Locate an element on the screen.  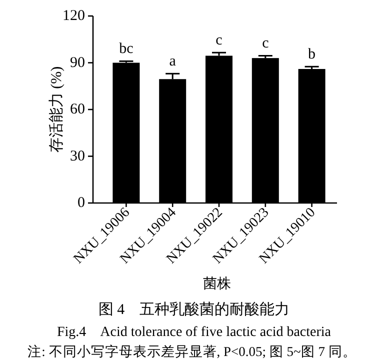
y-axis-title: 存活能力 (%) is located at coordinates (56, 109).